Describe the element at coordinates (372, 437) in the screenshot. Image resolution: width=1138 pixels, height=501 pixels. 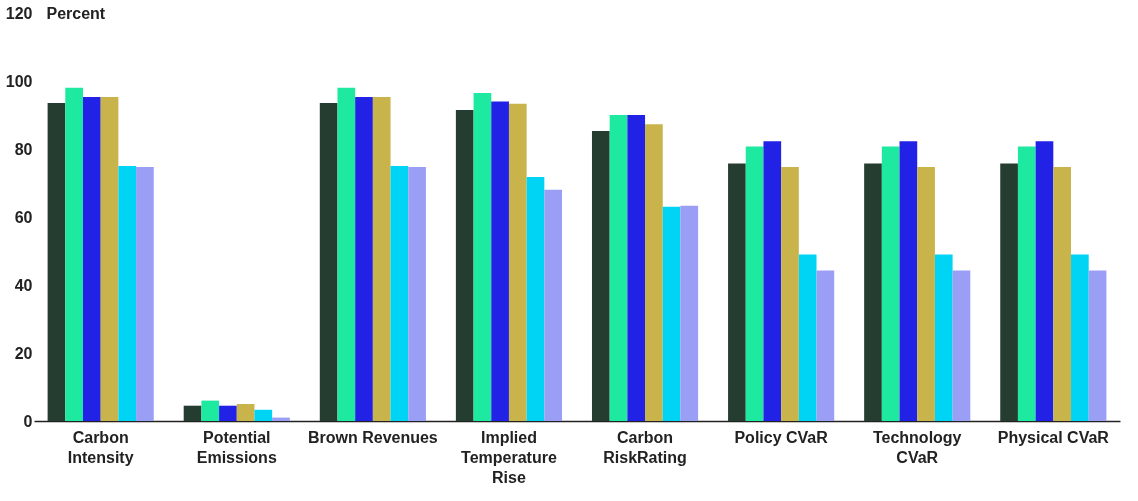
I see `x-tick-label: Brown Revenues` at that location.